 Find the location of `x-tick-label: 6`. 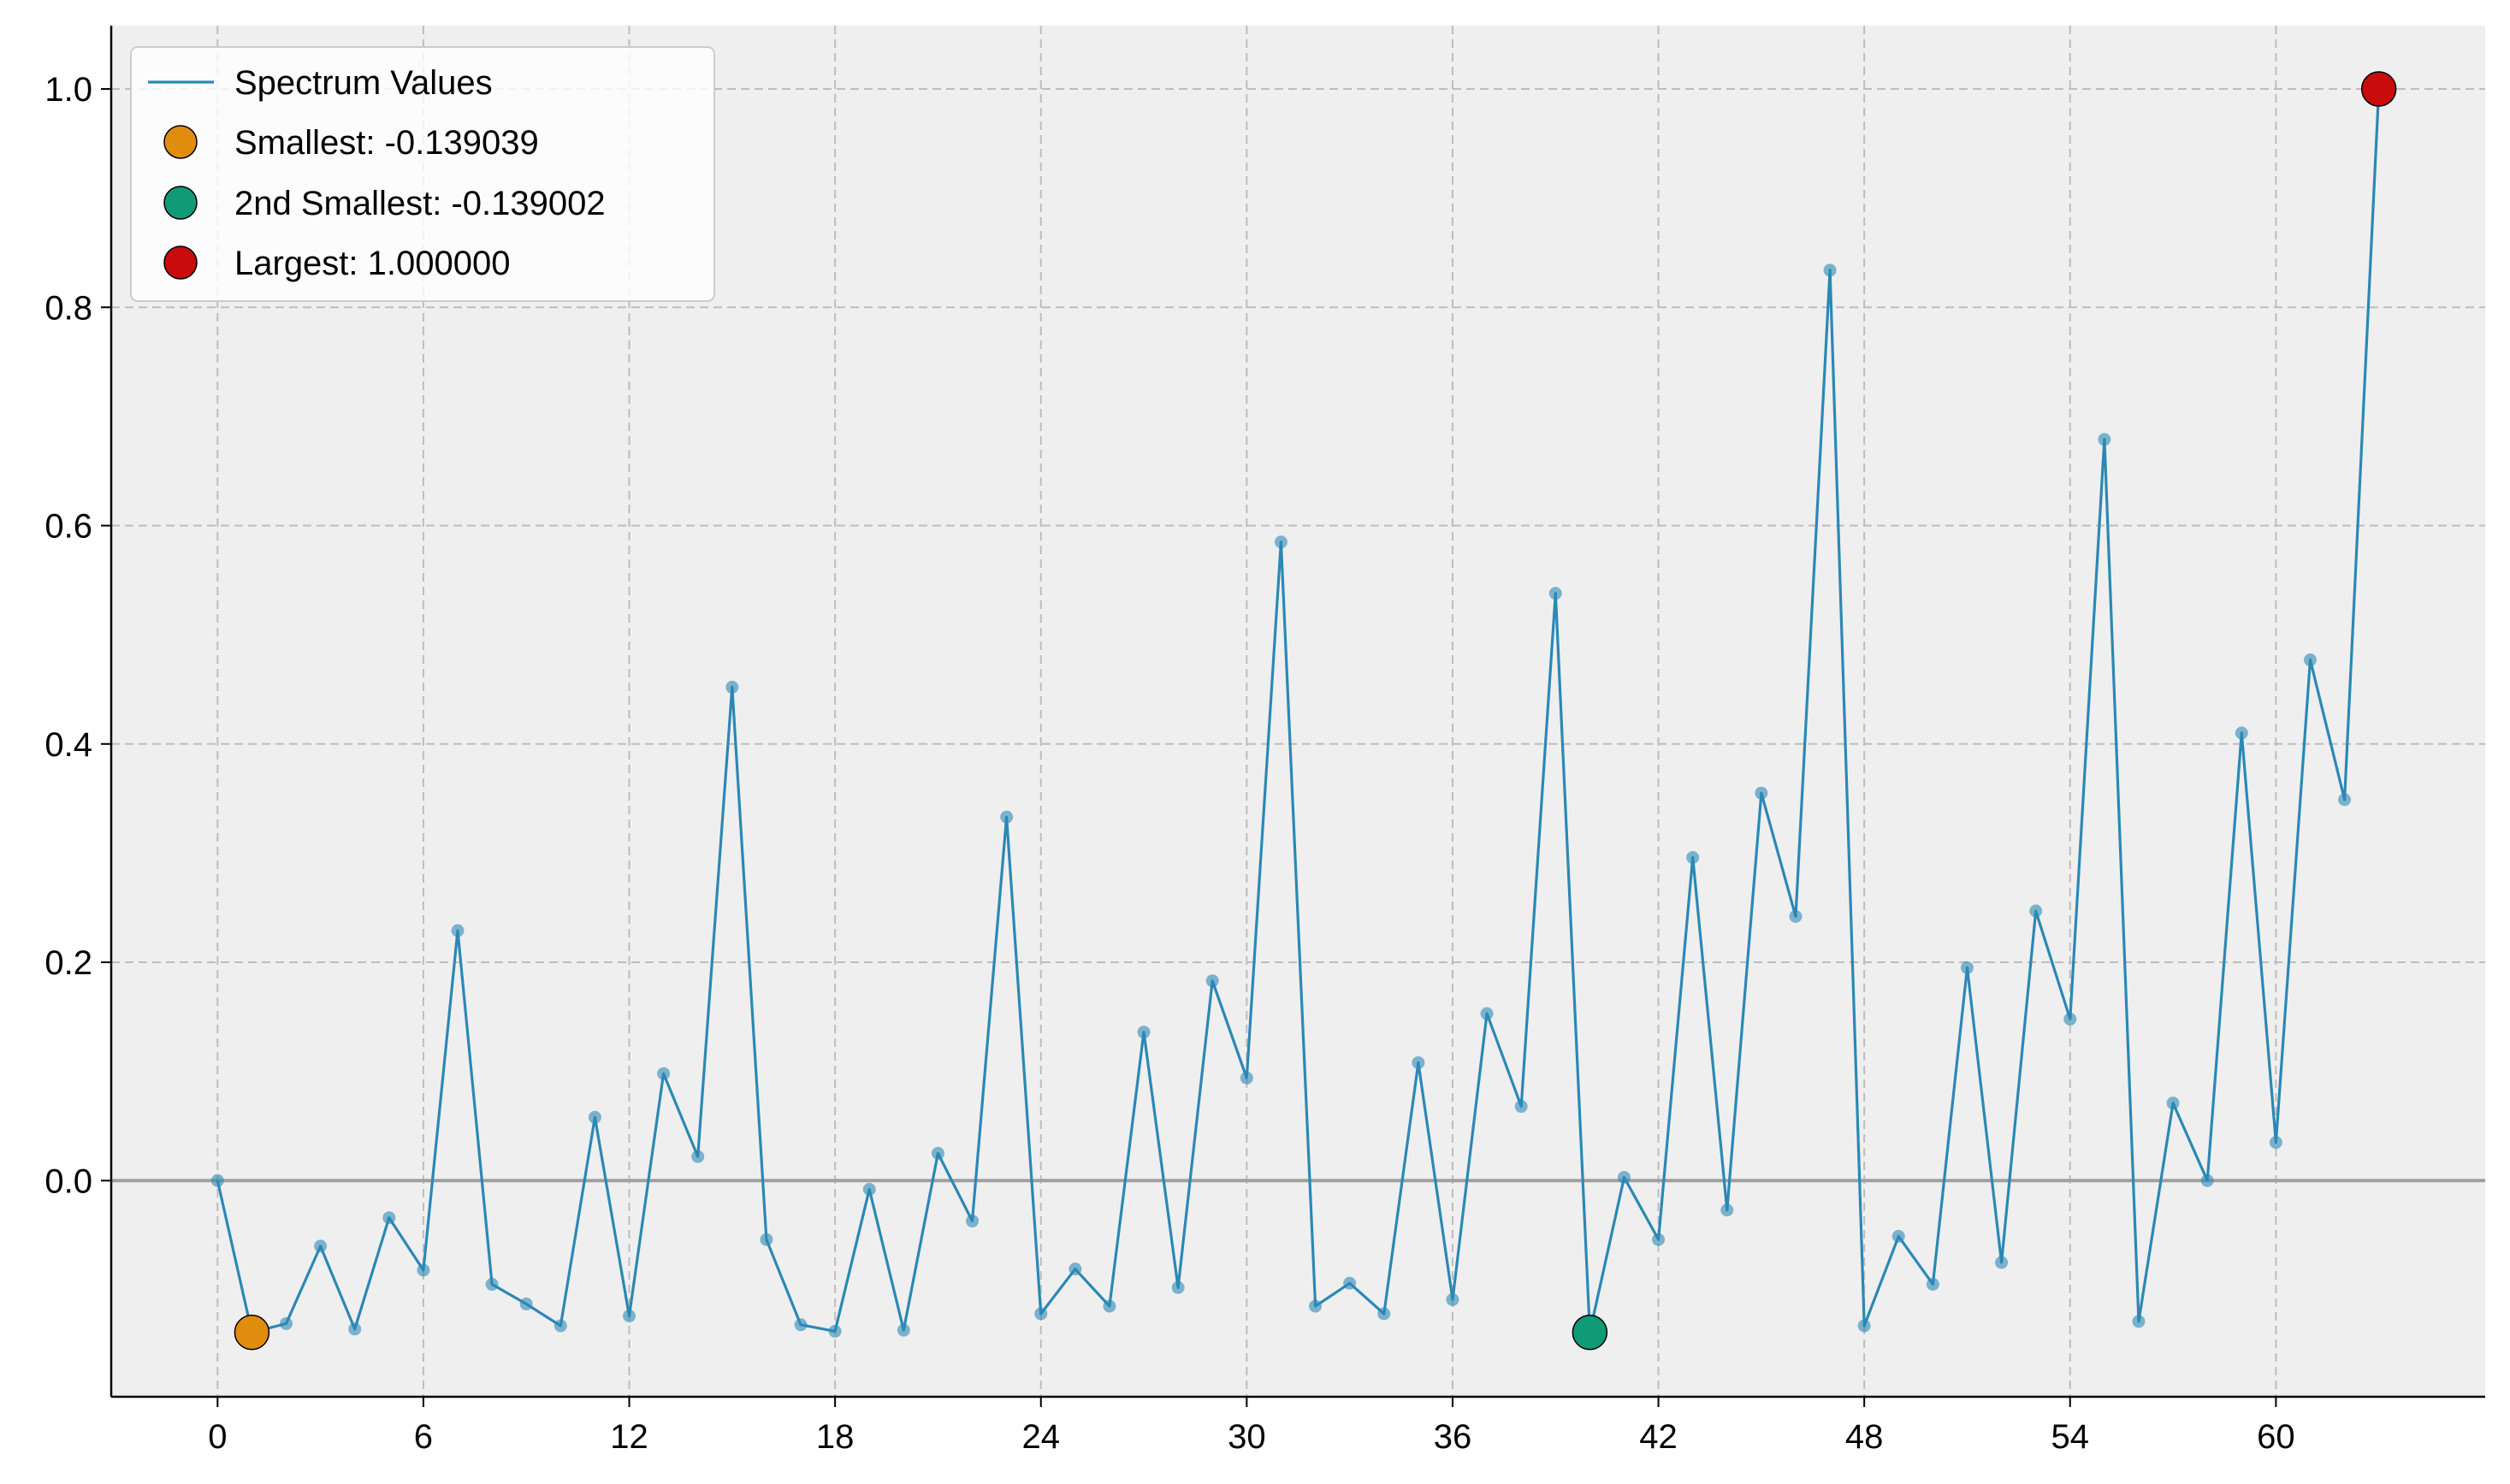

x-tick-label: 6 is located at coordinates (423, 1437).